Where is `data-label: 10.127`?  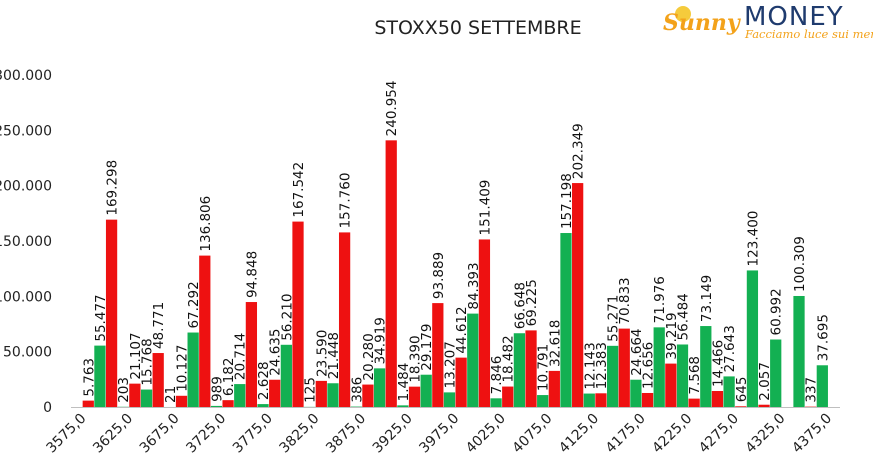
data-label: 10.127 is located at coordinates (182, 368).